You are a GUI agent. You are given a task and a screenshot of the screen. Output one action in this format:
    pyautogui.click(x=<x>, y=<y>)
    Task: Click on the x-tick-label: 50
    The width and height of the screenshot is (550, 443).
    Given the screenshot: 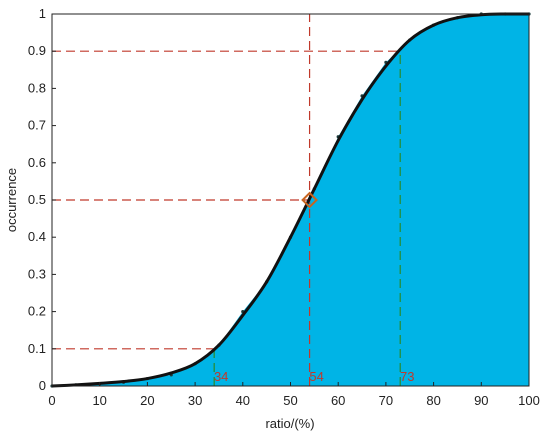 What is the action you would take?
    pyautogui.click(x=290, y=400)
    